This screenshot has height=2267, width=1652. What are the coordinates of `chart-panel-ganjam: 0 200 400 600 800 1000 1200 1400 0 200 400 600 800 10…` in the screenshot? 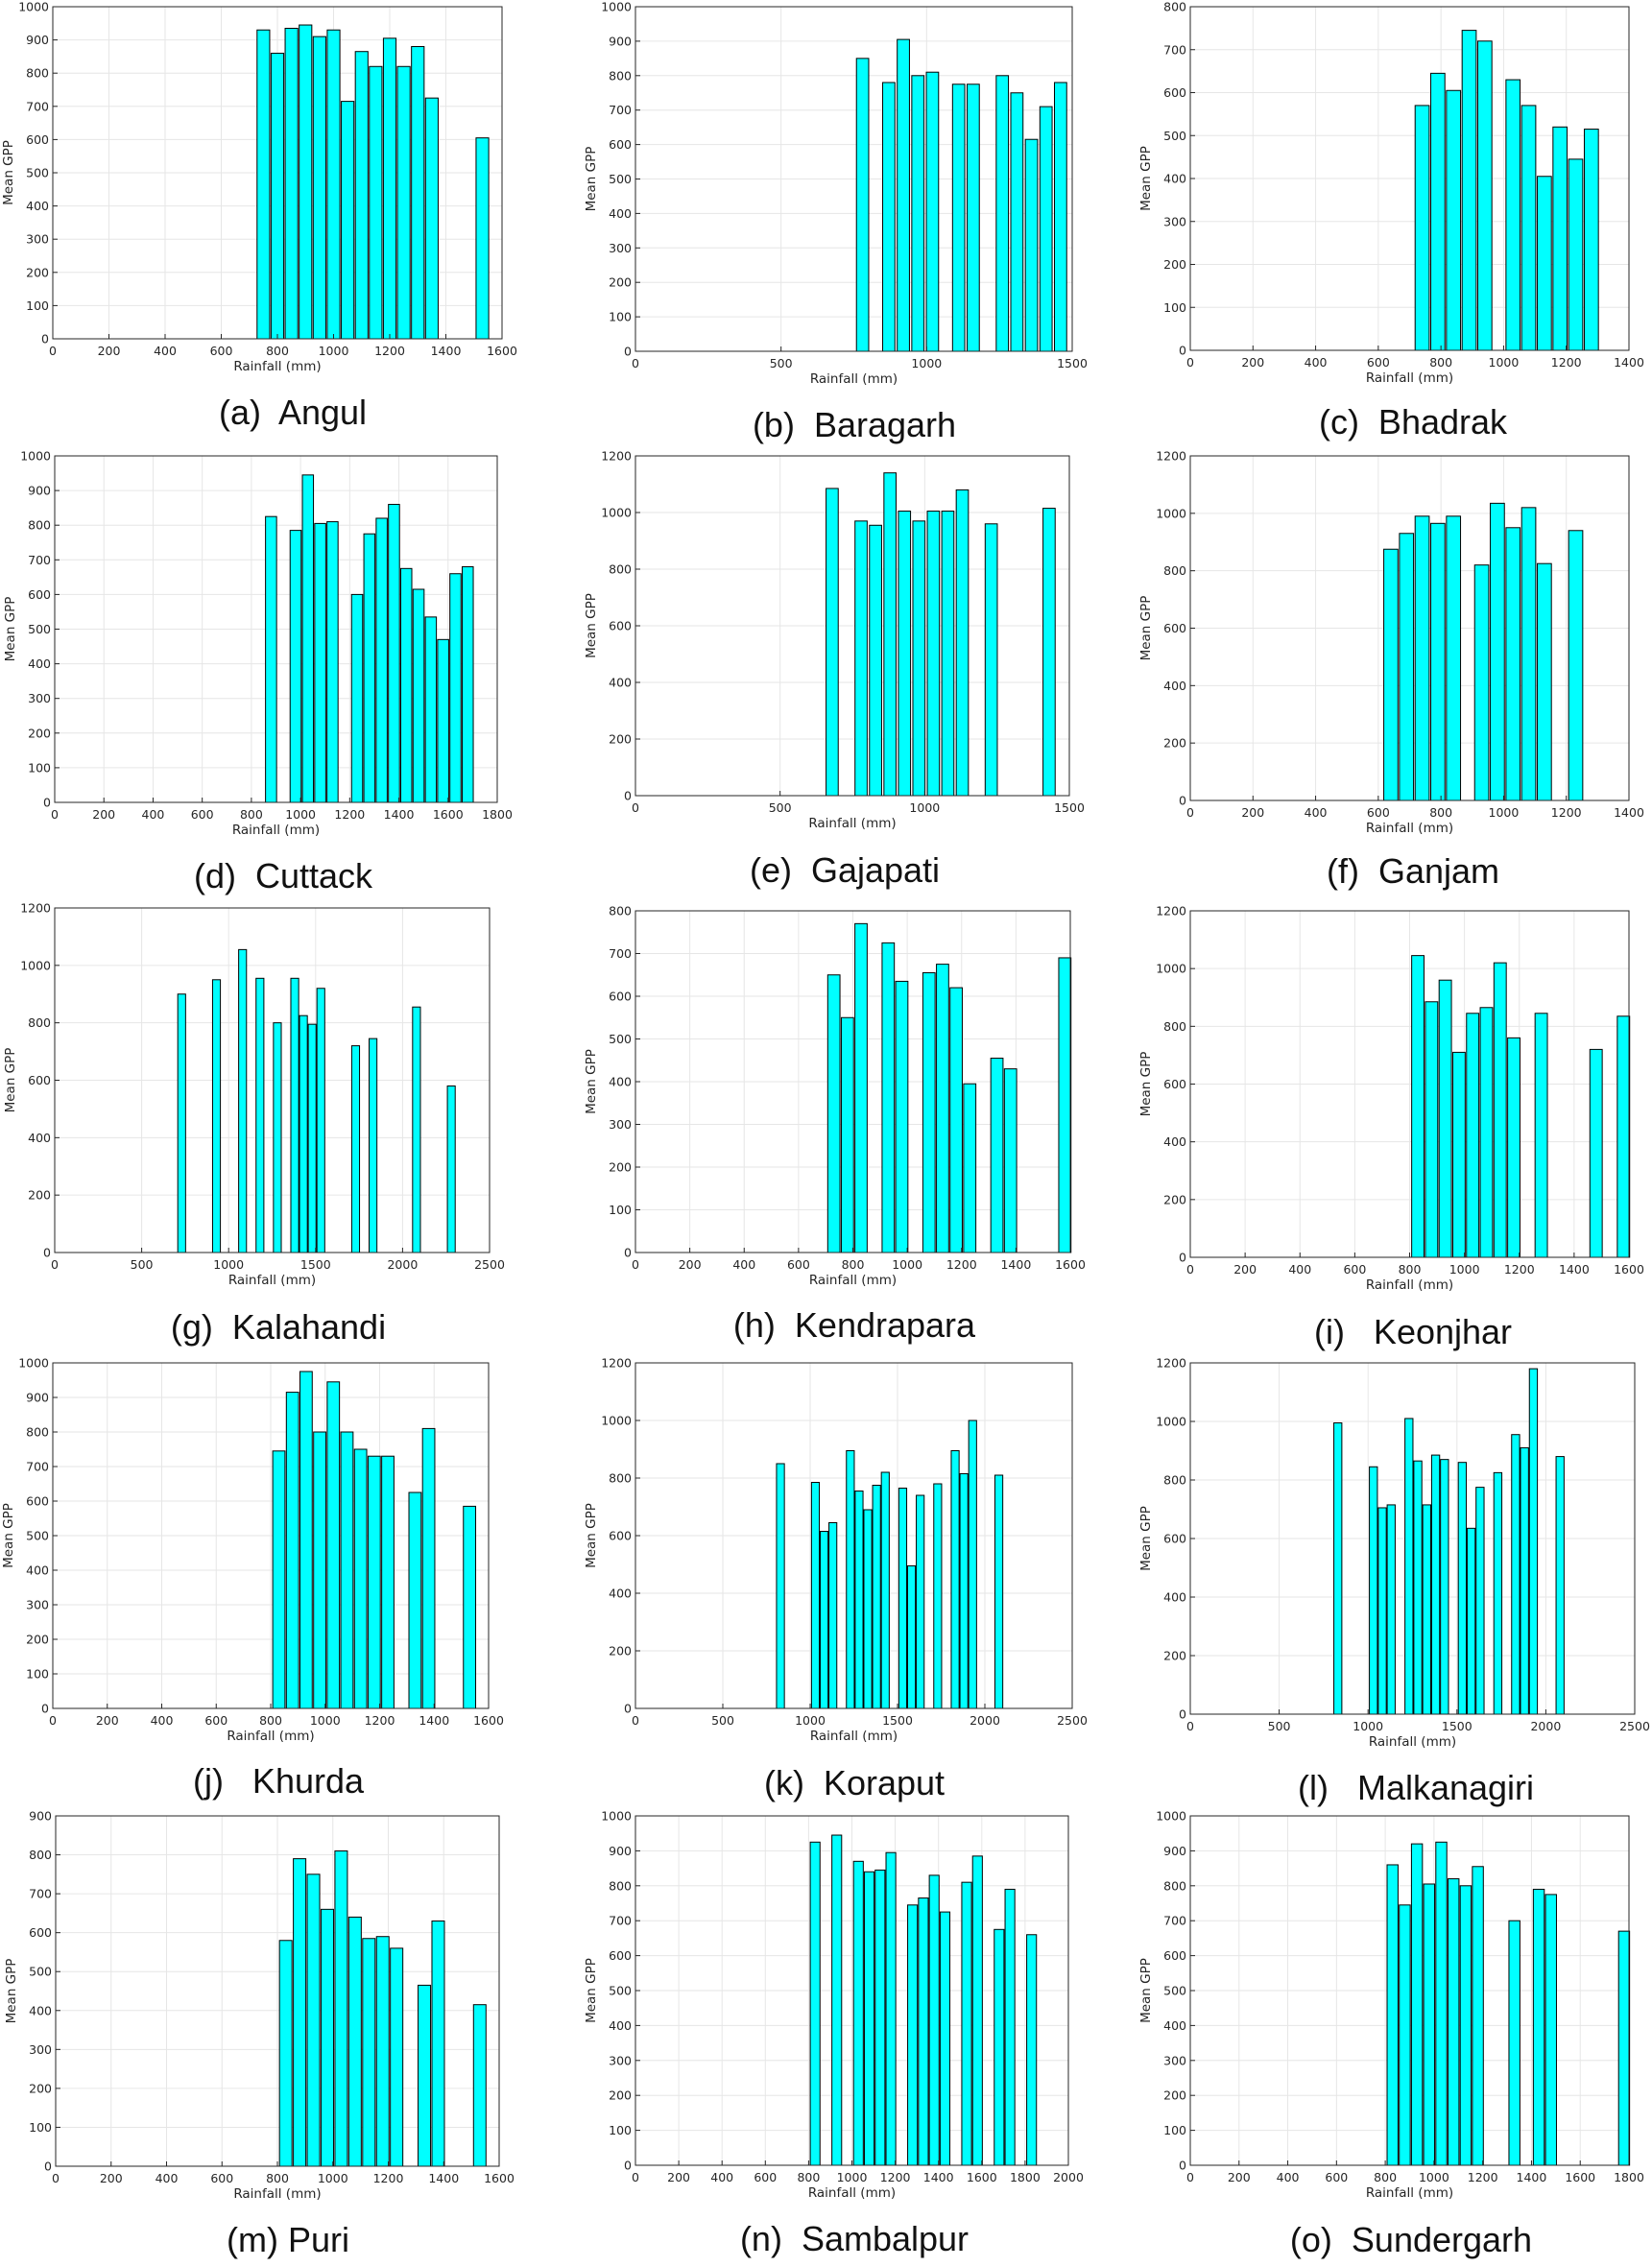 It's located at (1391, 670).